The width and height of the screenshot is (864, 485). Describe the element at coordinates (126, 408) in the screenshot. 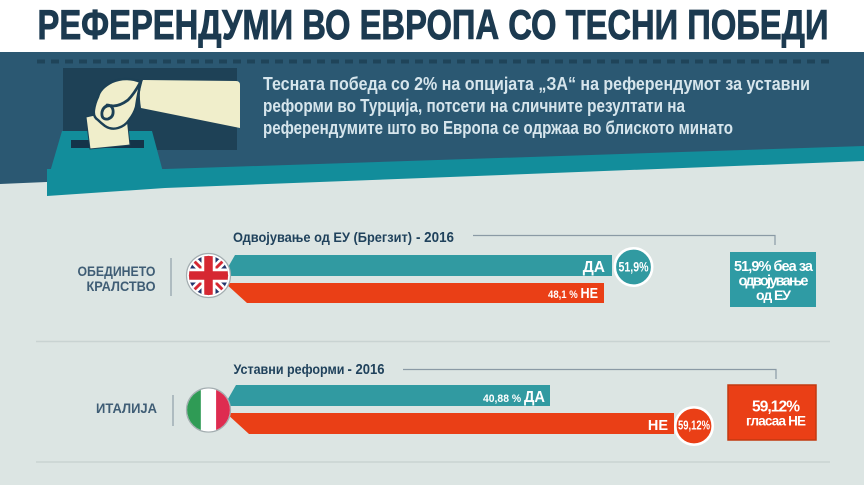

I see `svg-text: ИТАЛИЈА` at that location.